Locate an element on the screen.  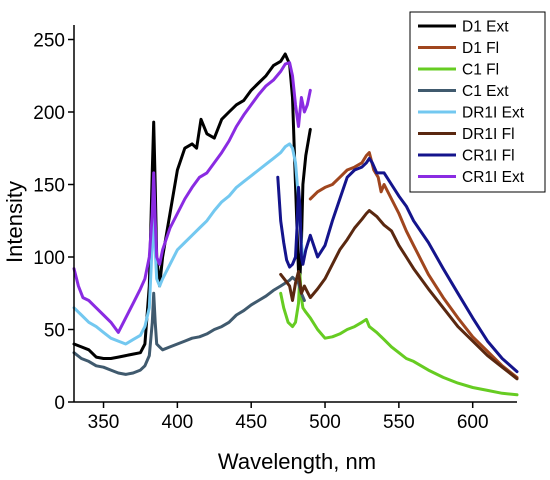
x-axis-title: Wavelength, nm is located at coordinates (297, 461).